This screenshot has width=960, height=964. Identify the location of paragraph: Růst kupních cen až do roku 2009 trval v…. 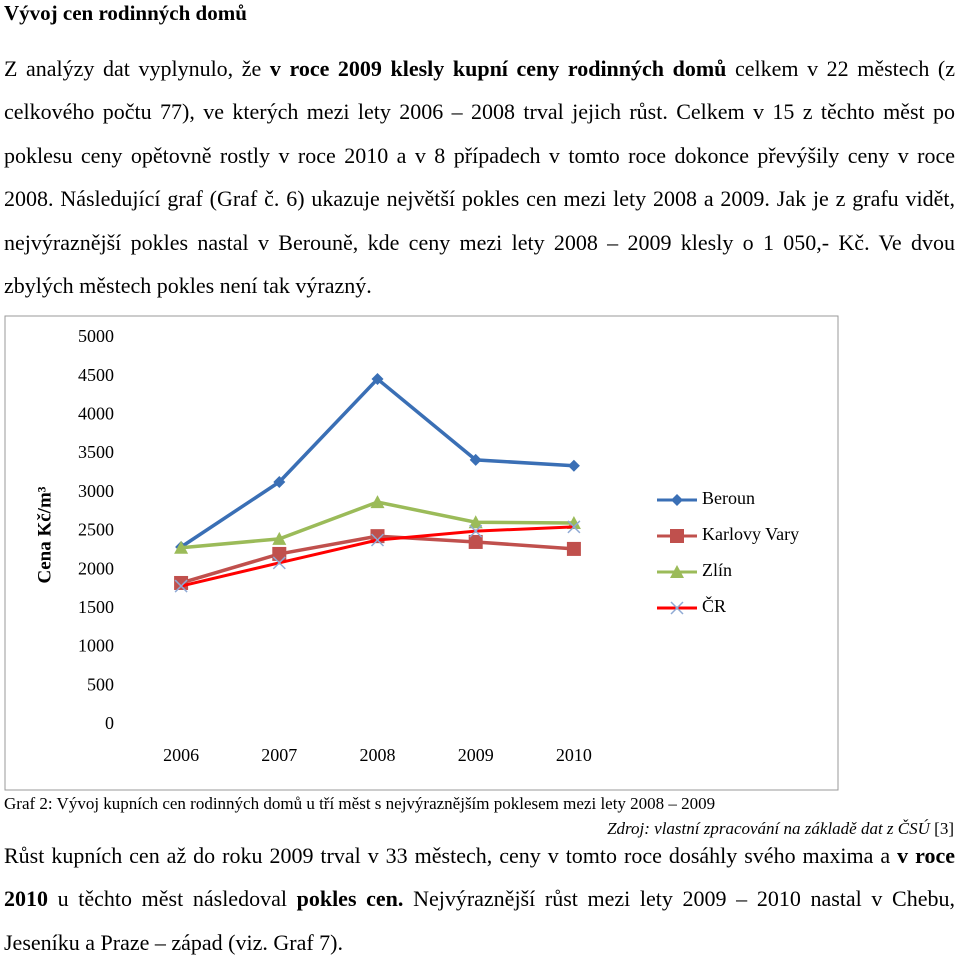
(479, 899).